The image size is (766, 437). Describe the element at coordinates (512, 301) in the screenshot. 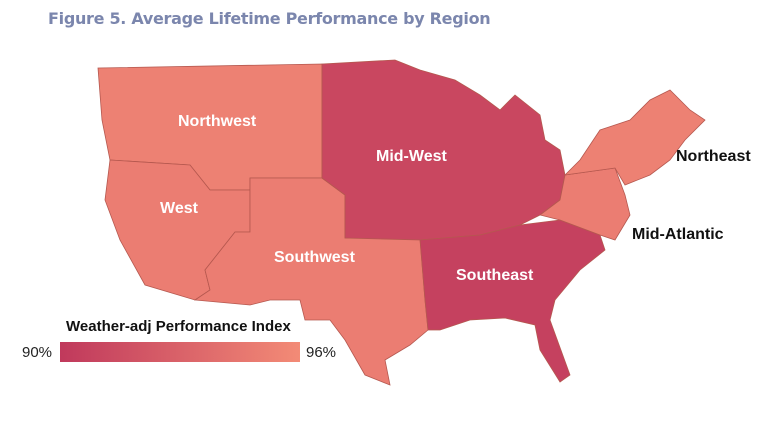

I see `region-southeast` at that location.